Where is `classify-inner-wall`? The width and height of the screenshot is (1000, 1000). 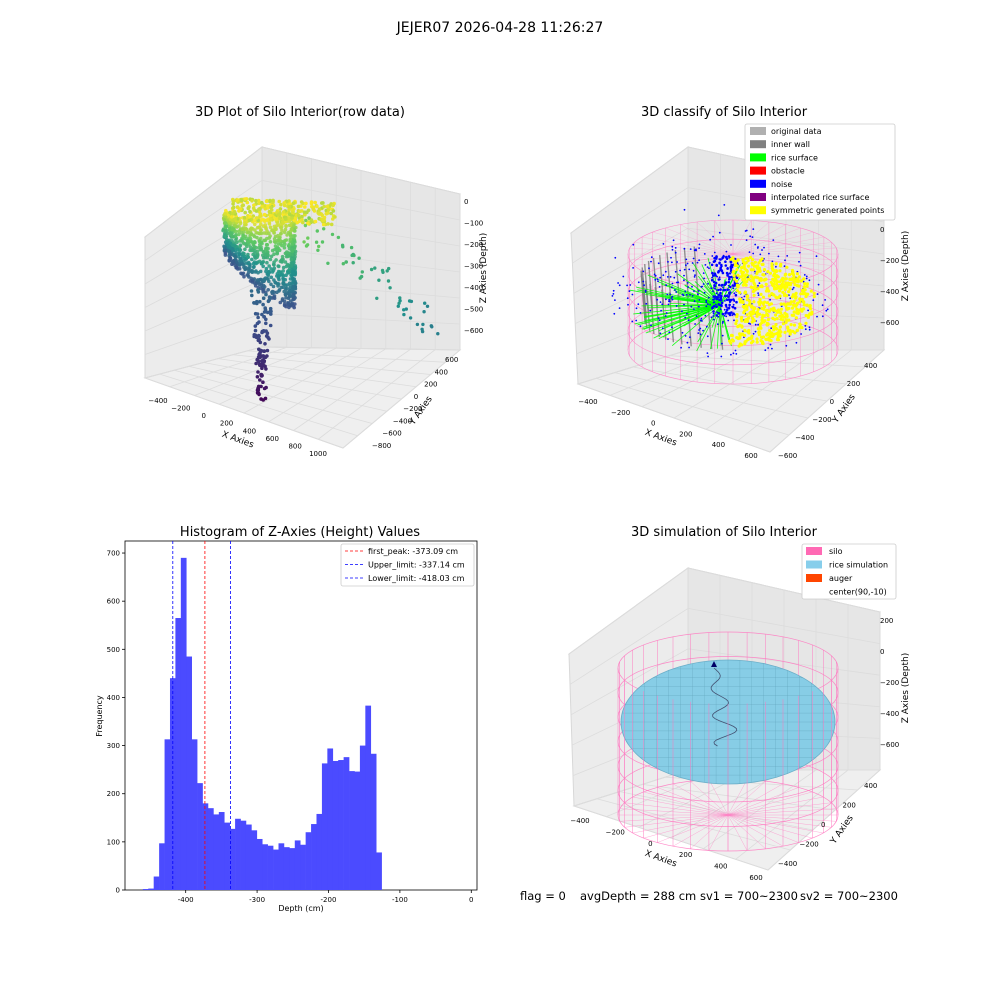
classify-inner-wall is located at coordinates (650, 285).